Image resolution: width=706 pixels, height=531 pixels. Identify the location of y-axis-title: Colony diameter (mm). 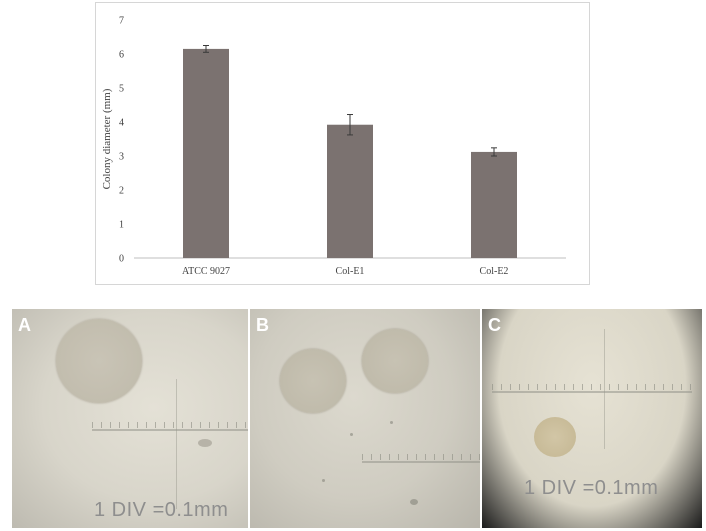
(107, 138).